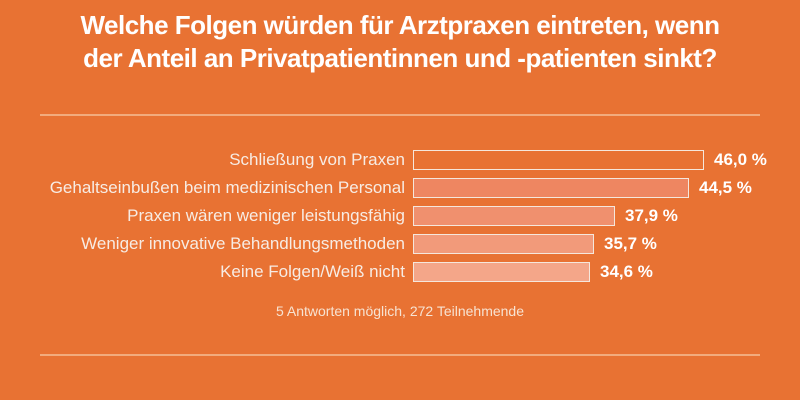 The image size is (800, 400). I want to click on value-label: 46,0 %, so click(740, 159).